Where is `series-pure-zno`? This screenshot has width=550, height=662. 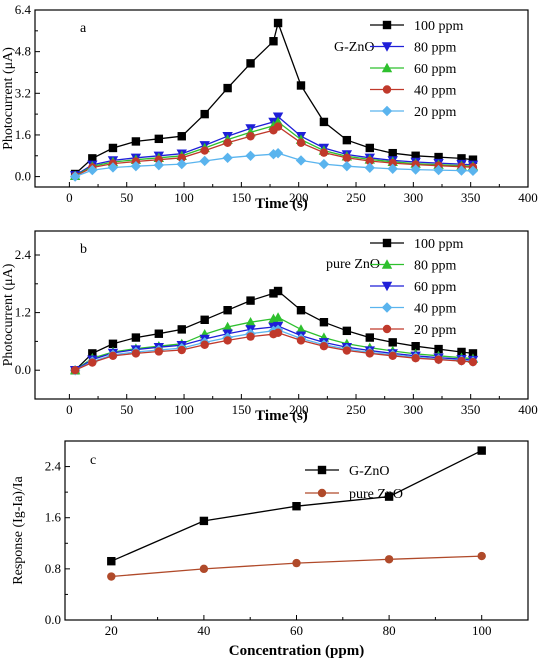
series-pure-zno is located at coordinates (296, 566).